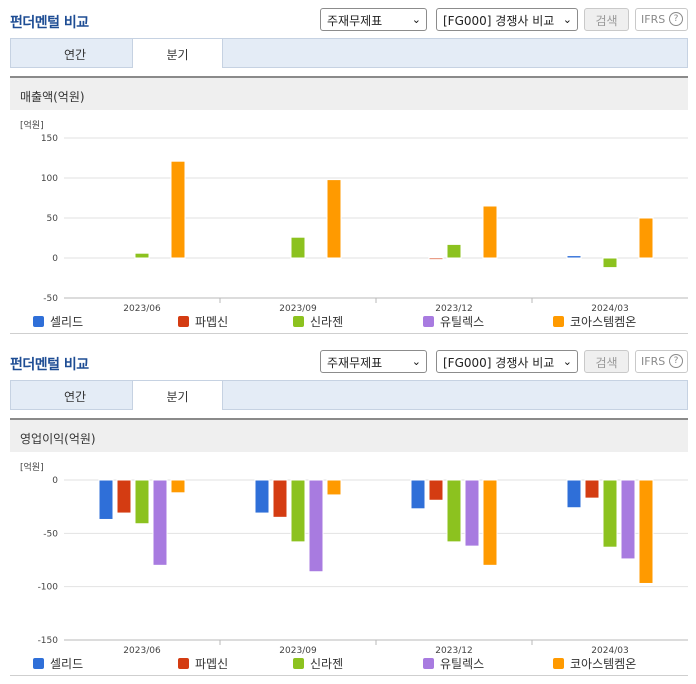 The height and width of the screenshot is (684, 696). Describe the element at coordinates (334, 219) in the screenshot. I see `bar-코아스템켐온-2023-09` at that location.